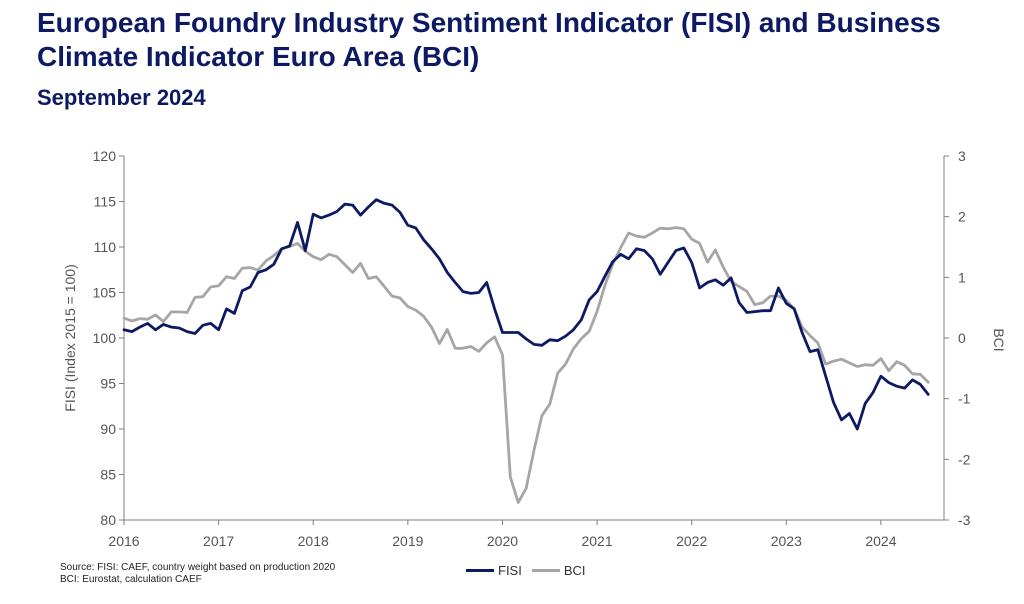  What do you see at coordinates (962, 277) in the screenshot?
I see `y-right-tick-label: 1` at bounding box center [962, 277].